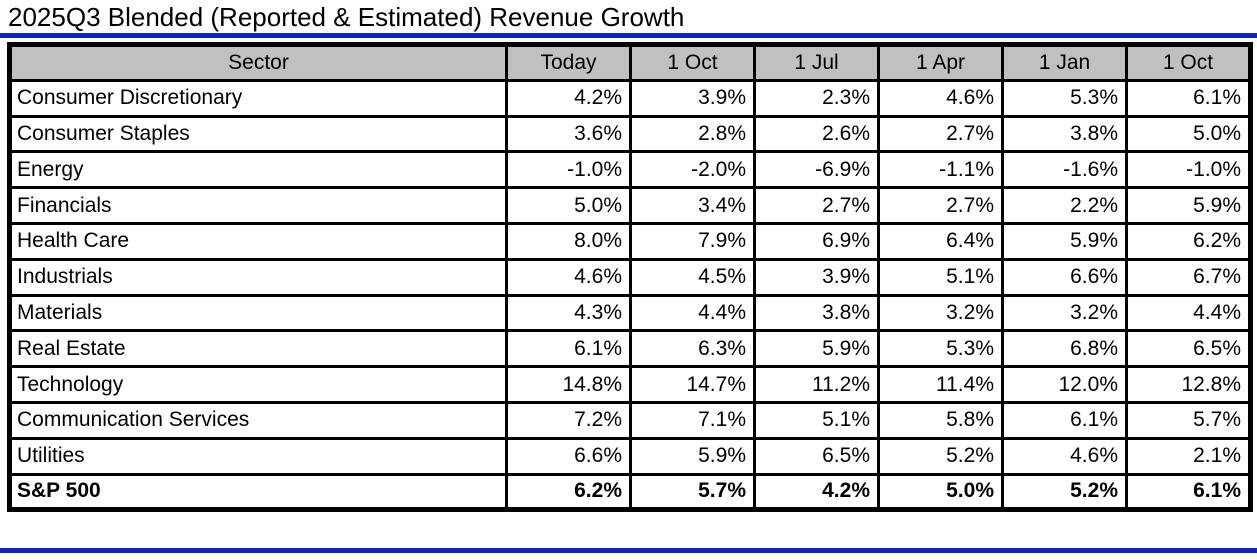 Image resolution: width=1257 pixels, height=560 pixels. I want to click on value-cell: 7.1%, so click(692, 420).